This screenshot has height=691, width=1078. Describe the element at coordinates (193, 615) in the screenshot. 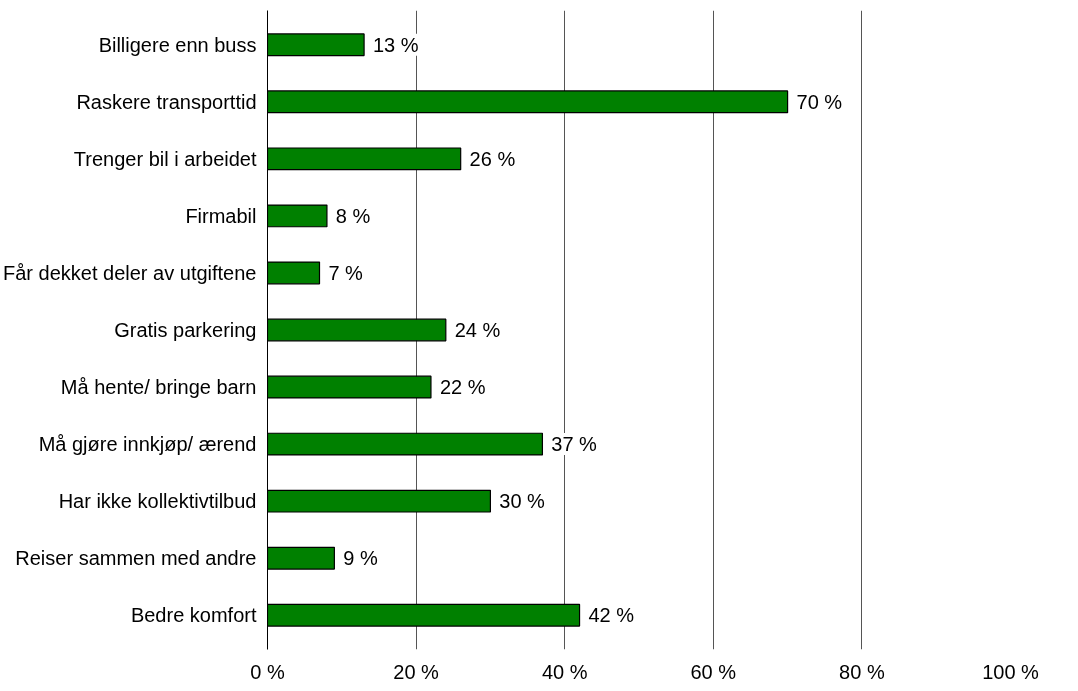

I see `y-tick-label: Bedre komfort` at that location.